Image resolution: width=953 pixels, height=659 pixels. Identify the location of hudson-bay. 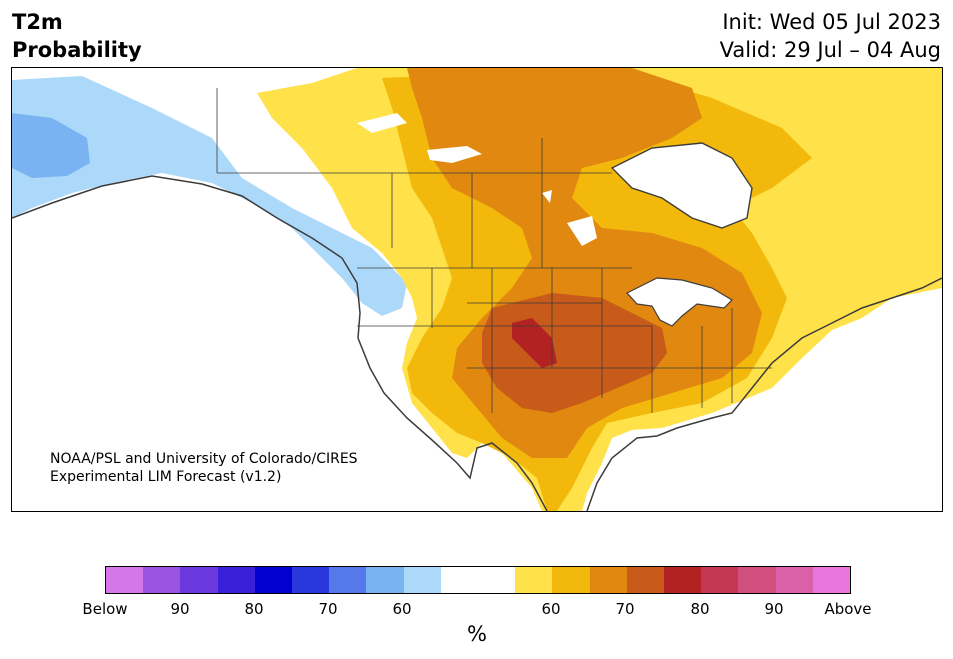
(681, 185).